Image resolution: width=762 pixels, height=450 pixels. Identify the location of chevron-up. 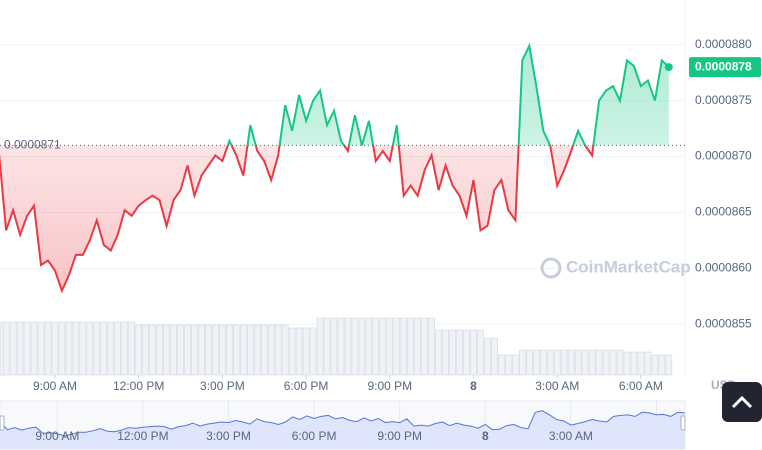
(742, 402).